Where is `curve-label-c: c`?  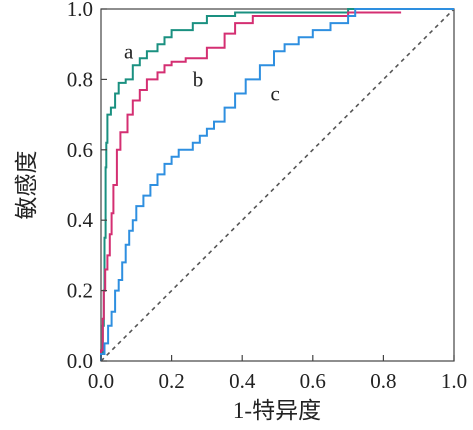 curve-label-c: c is located at coordinates (274, 94).